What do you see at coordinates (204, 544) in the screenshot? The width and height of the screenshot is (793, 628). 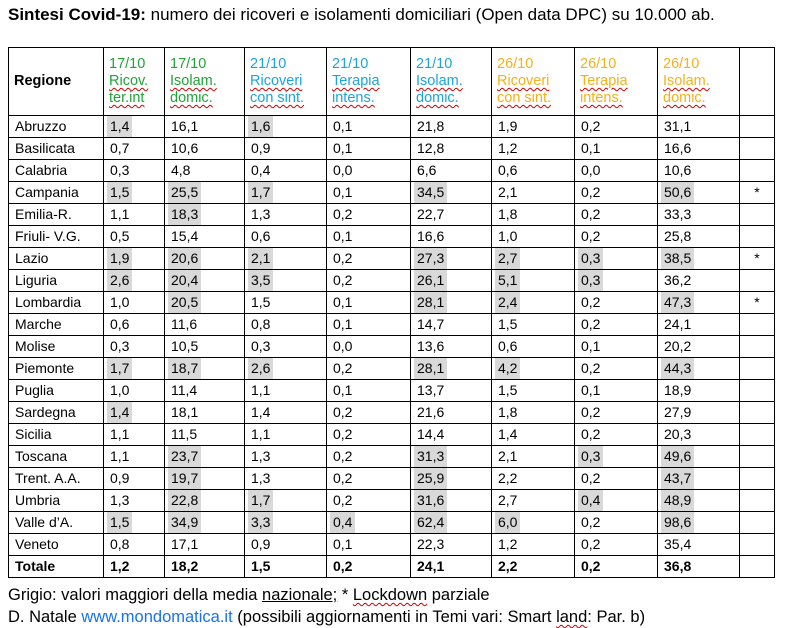 I see `value-cell: 17,1` at bounding box center [204, 544].